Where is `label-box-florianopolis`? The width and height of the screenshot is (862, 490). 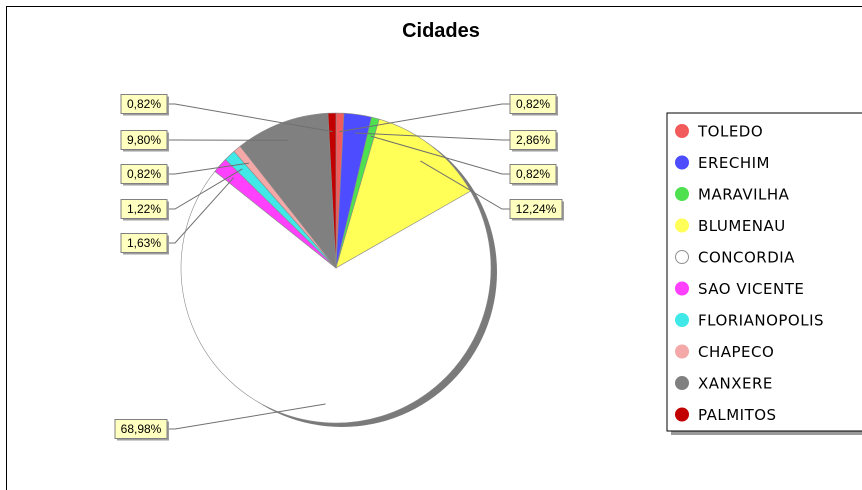
label-box-florianopolis is located at coordinates (144, 209).